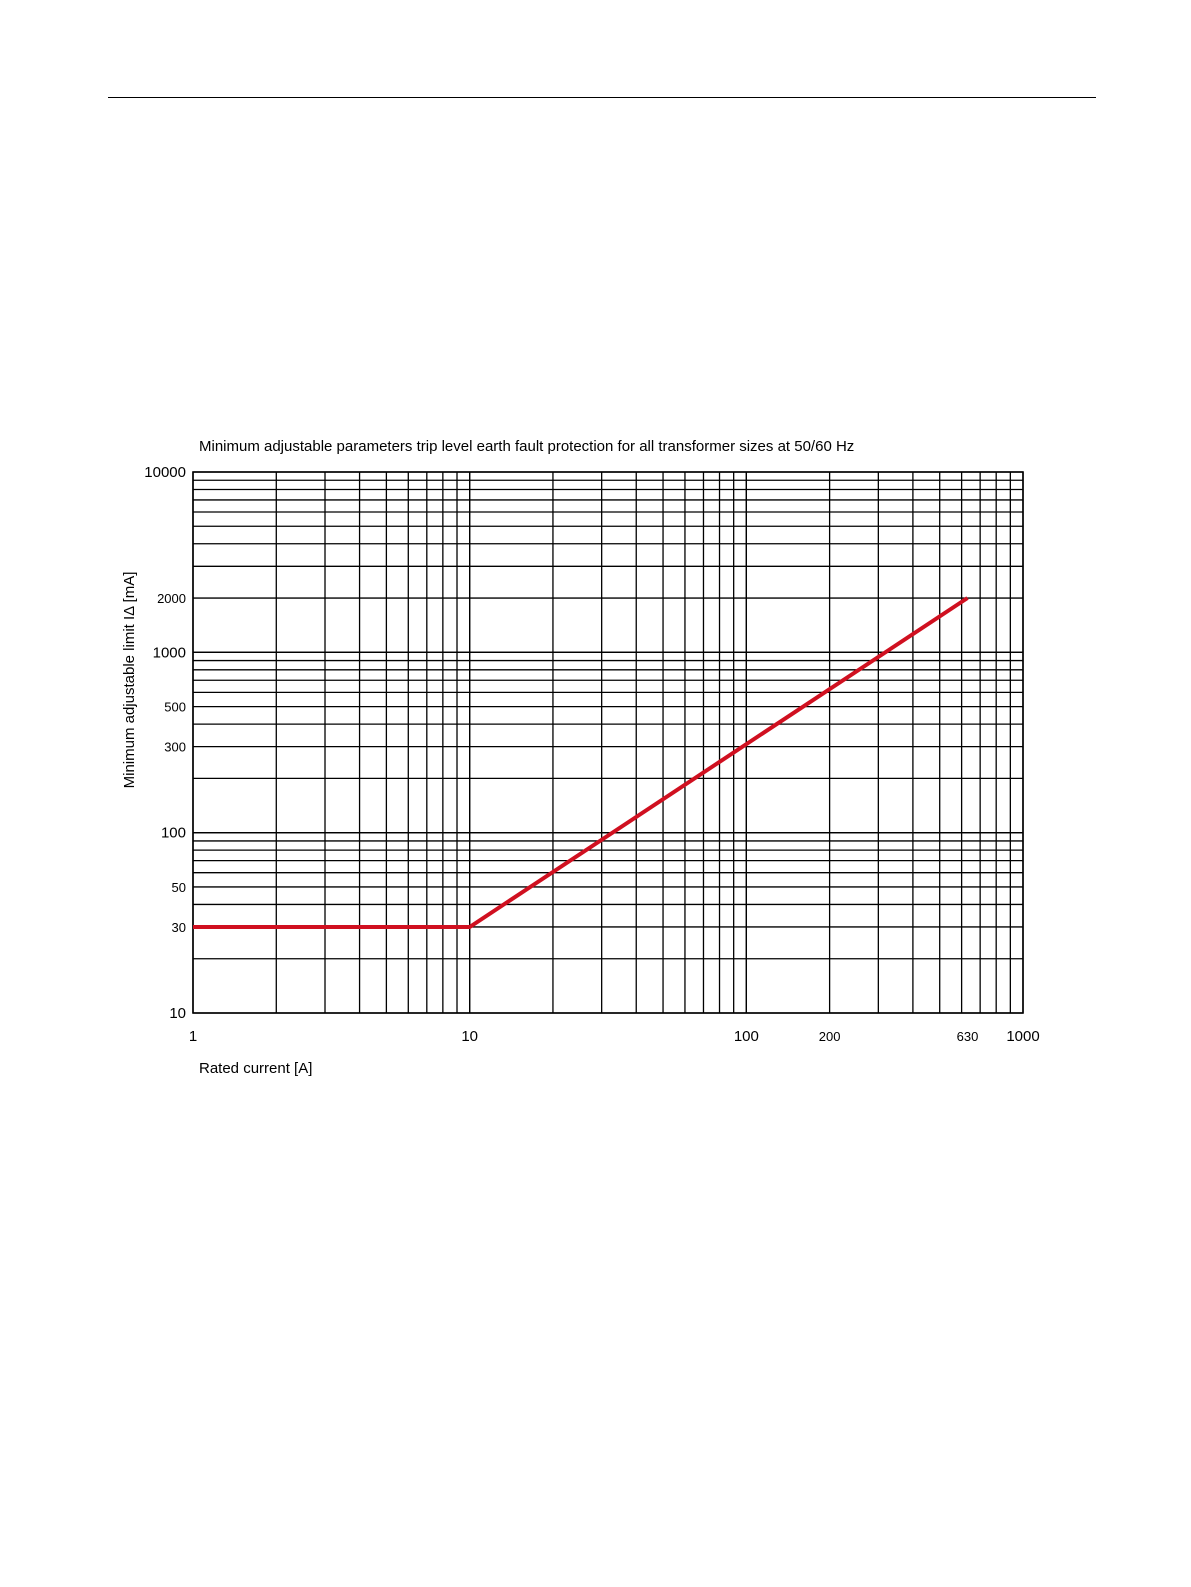 The height and width of the screenshot is (1587, 1191). What do you see at coordinates (1022, 1036) in the screenshot?
I see `x-tick-label: 1000` at bounding box center [1022, 1036].